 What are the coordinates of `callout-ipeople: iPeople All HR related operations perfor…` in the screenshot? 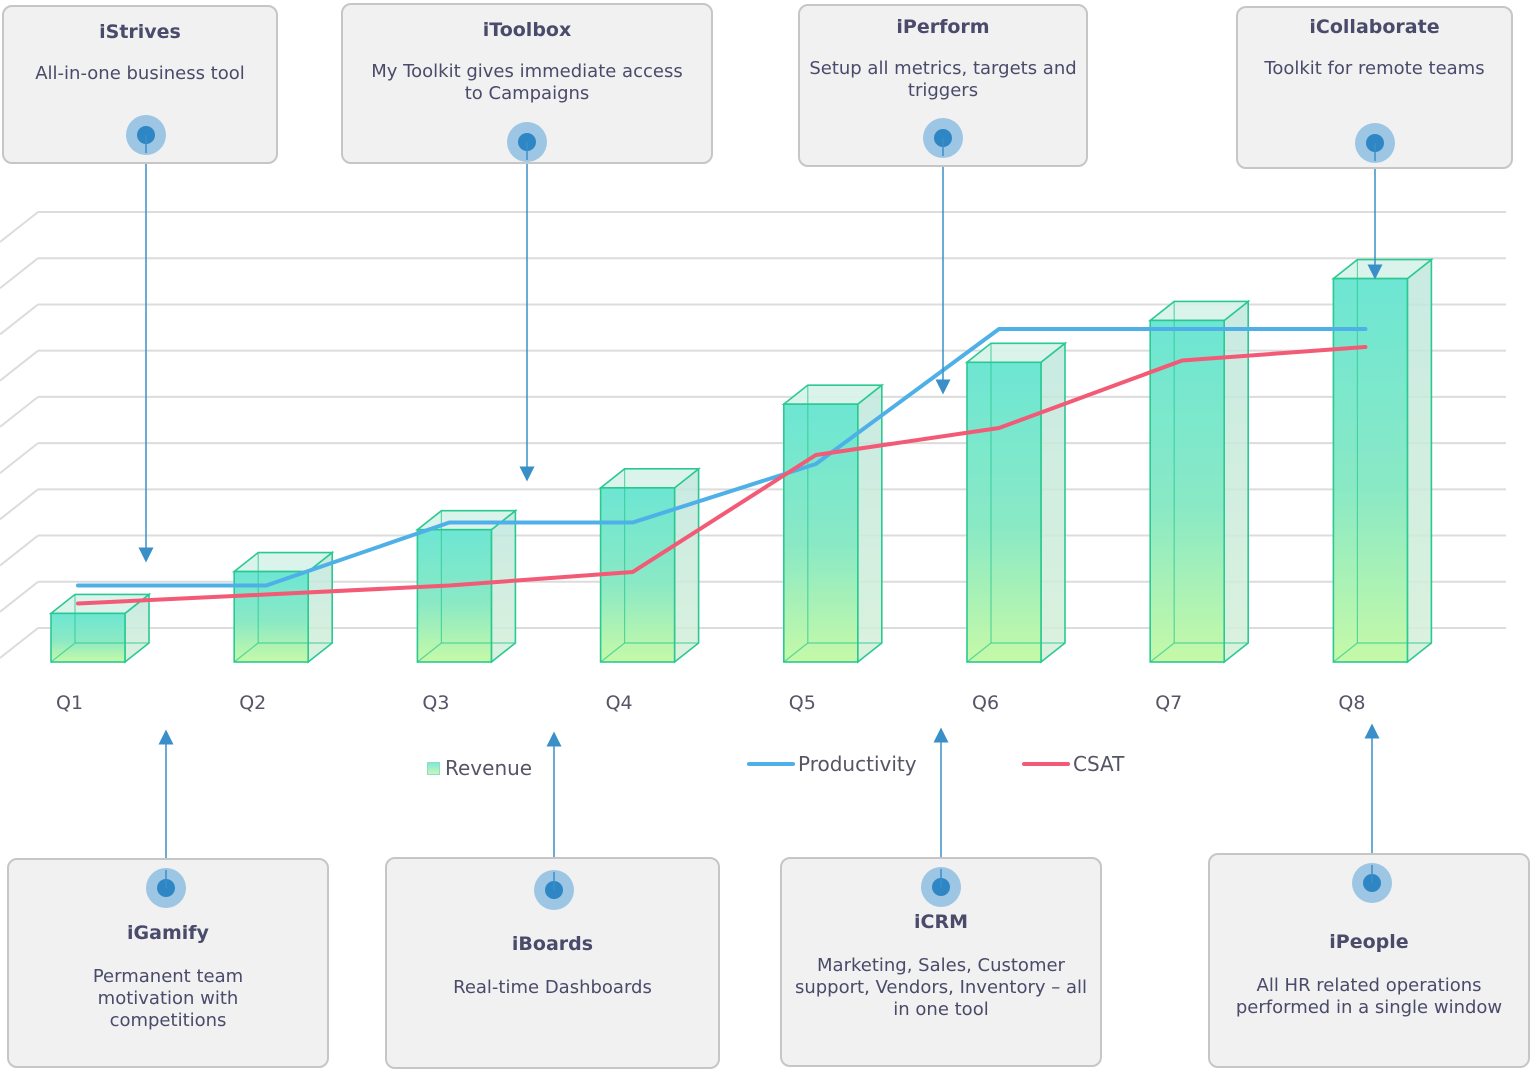 It's located at (1369, 960).